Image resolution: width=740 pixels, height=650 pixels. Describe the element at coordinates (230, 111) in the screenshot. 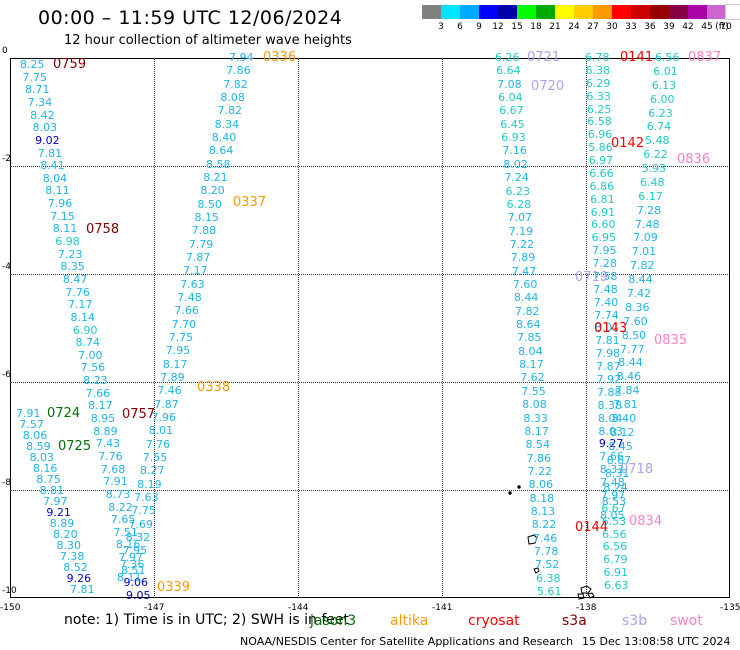

I see `wave-height-value: 7.82` at that location.